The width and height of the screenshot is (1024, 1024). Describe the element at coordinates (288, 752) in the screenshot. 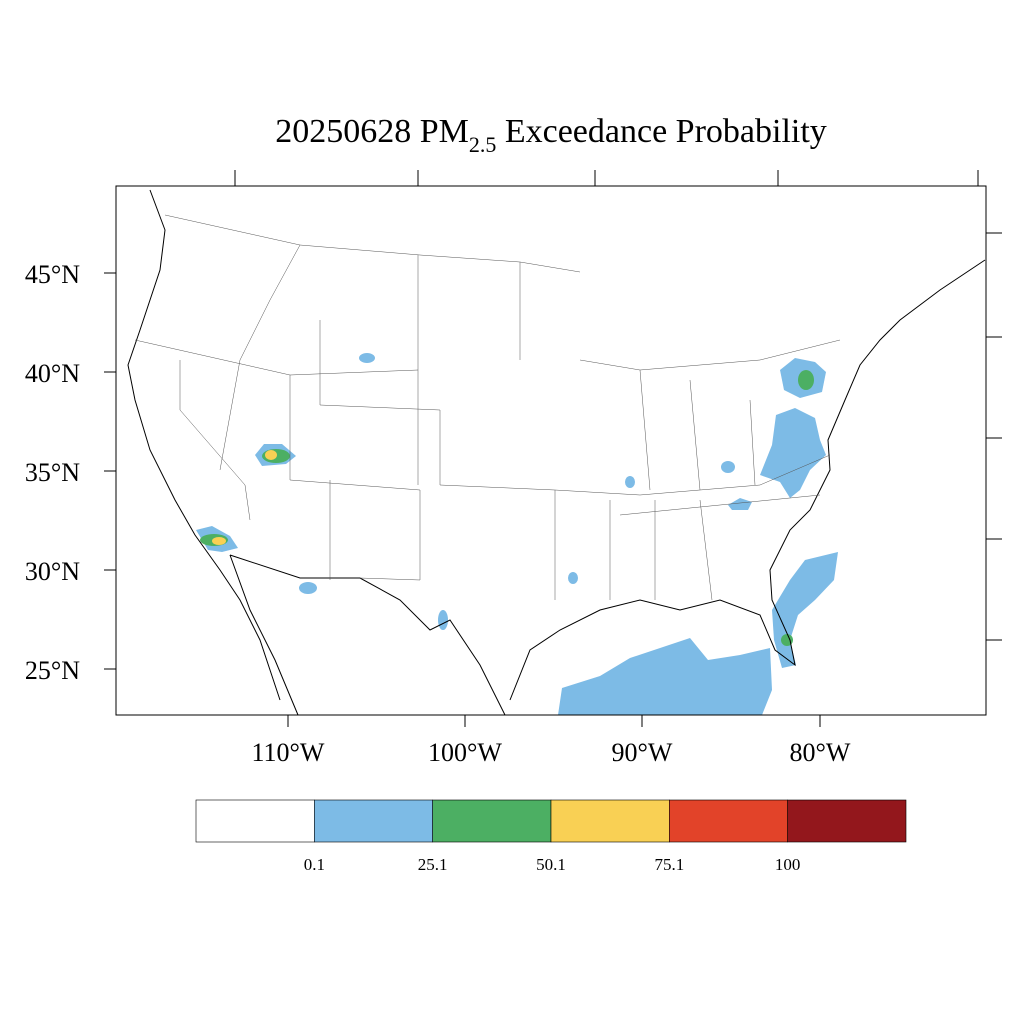

I see `lon-label: 110°W` at that location.